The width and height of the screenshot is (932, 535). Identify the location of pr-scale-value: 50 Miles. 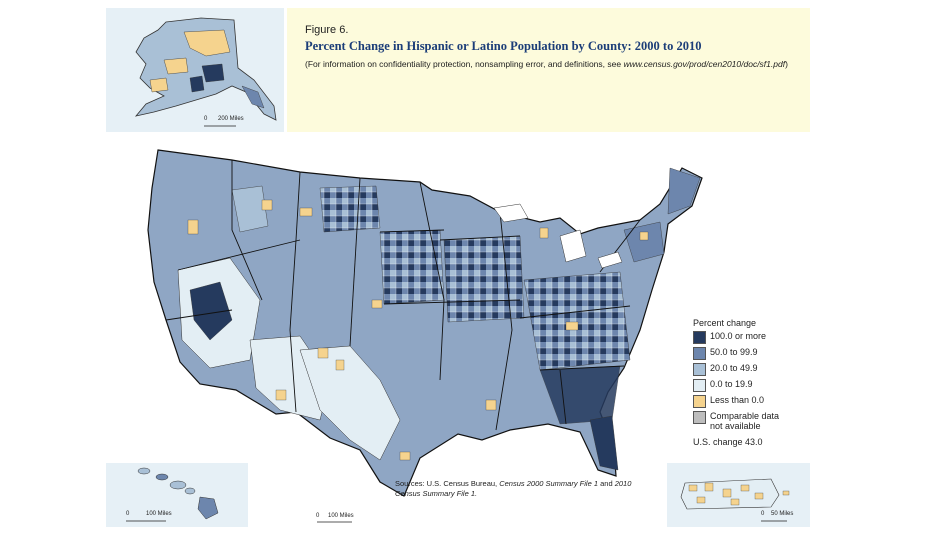
(782, 514).